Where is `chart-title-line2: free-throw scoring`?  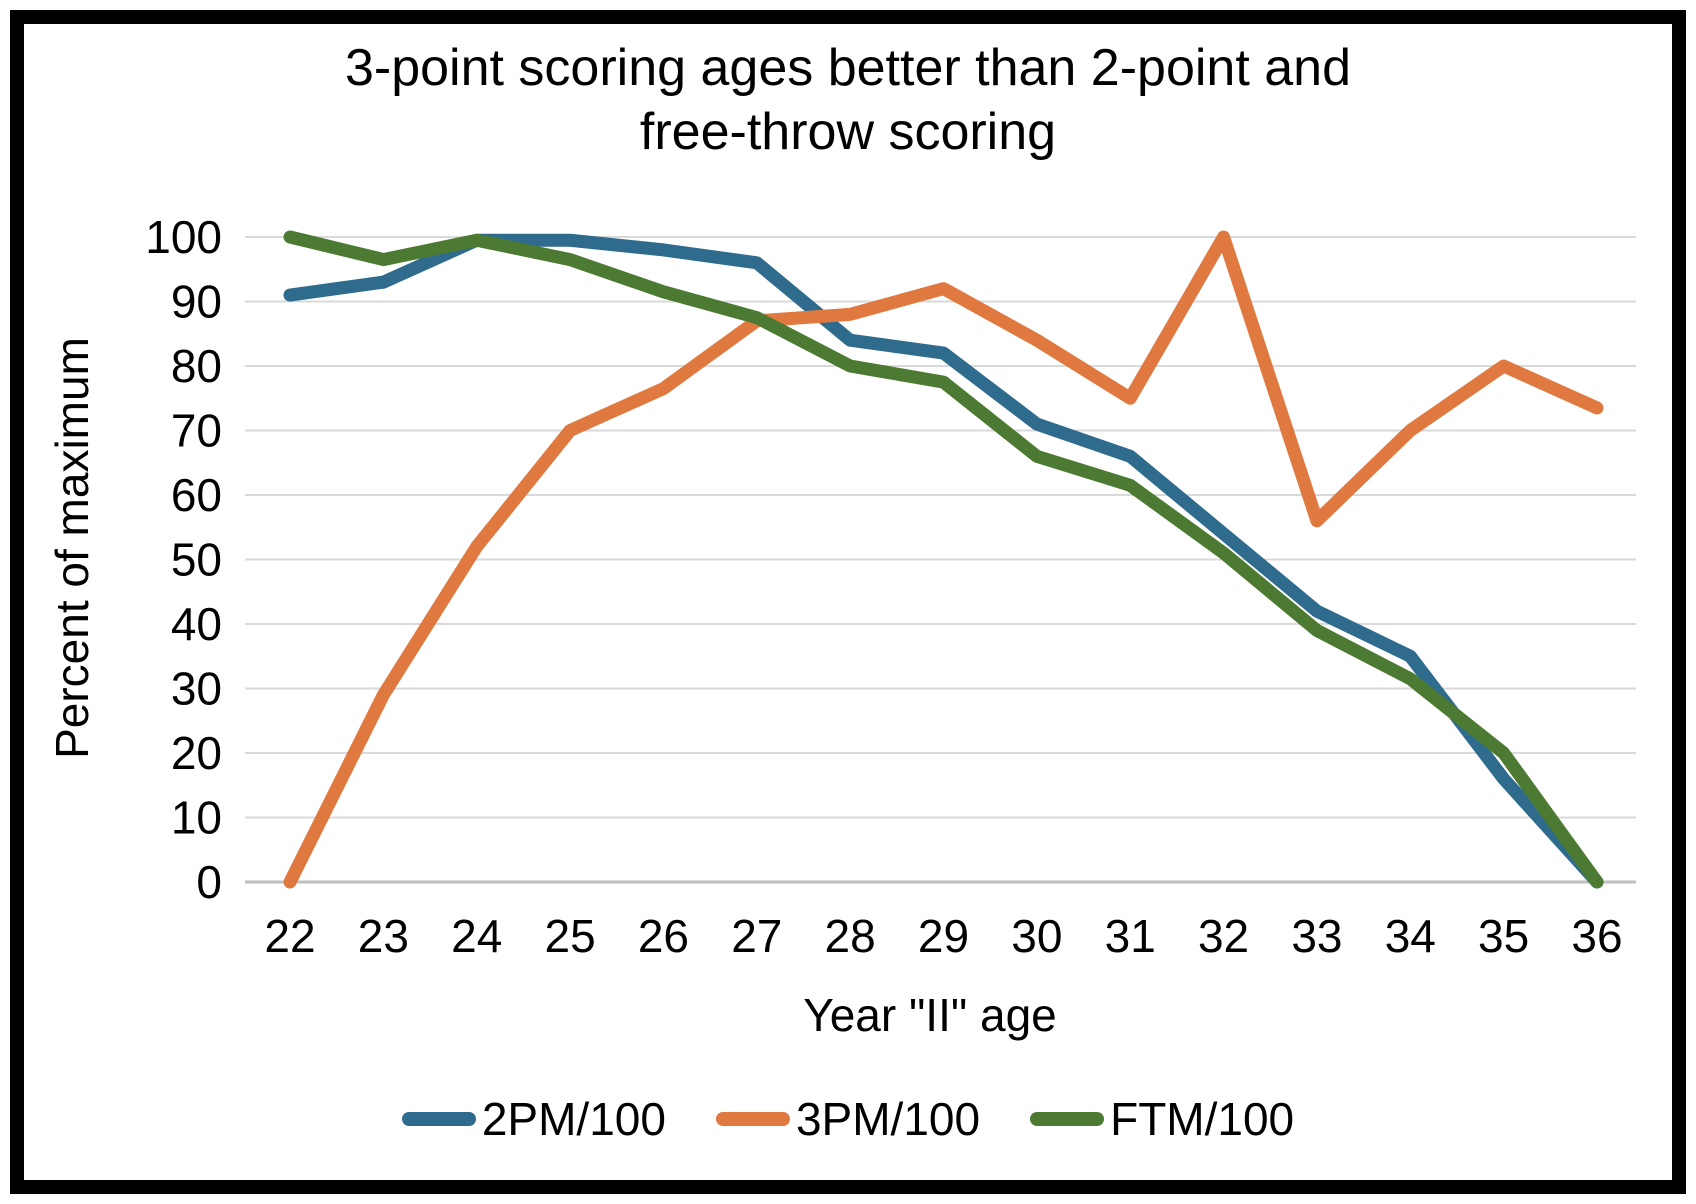
chart-title-line2: free-throw scoring is located at coordinates (848, 132).